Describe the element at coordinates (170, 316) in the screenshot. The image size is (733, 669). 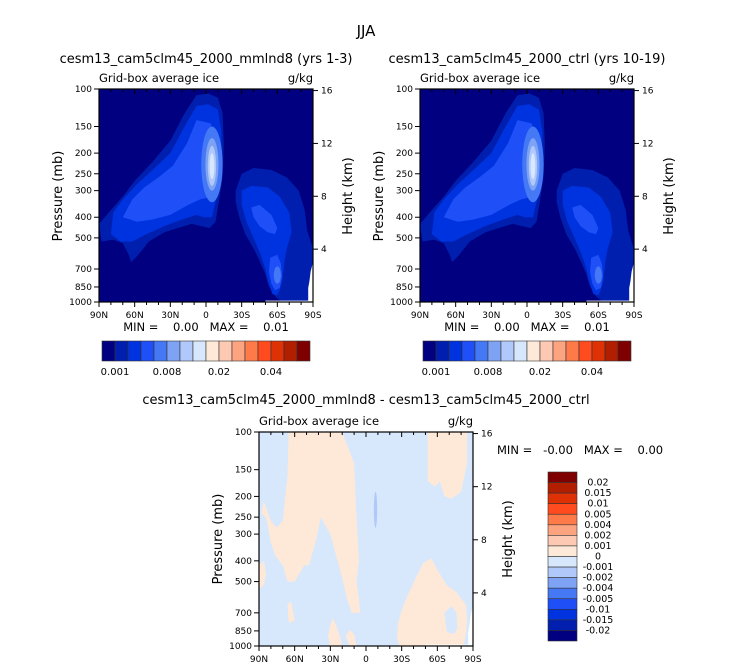
I see `x-tick-label: 30N` at that location.